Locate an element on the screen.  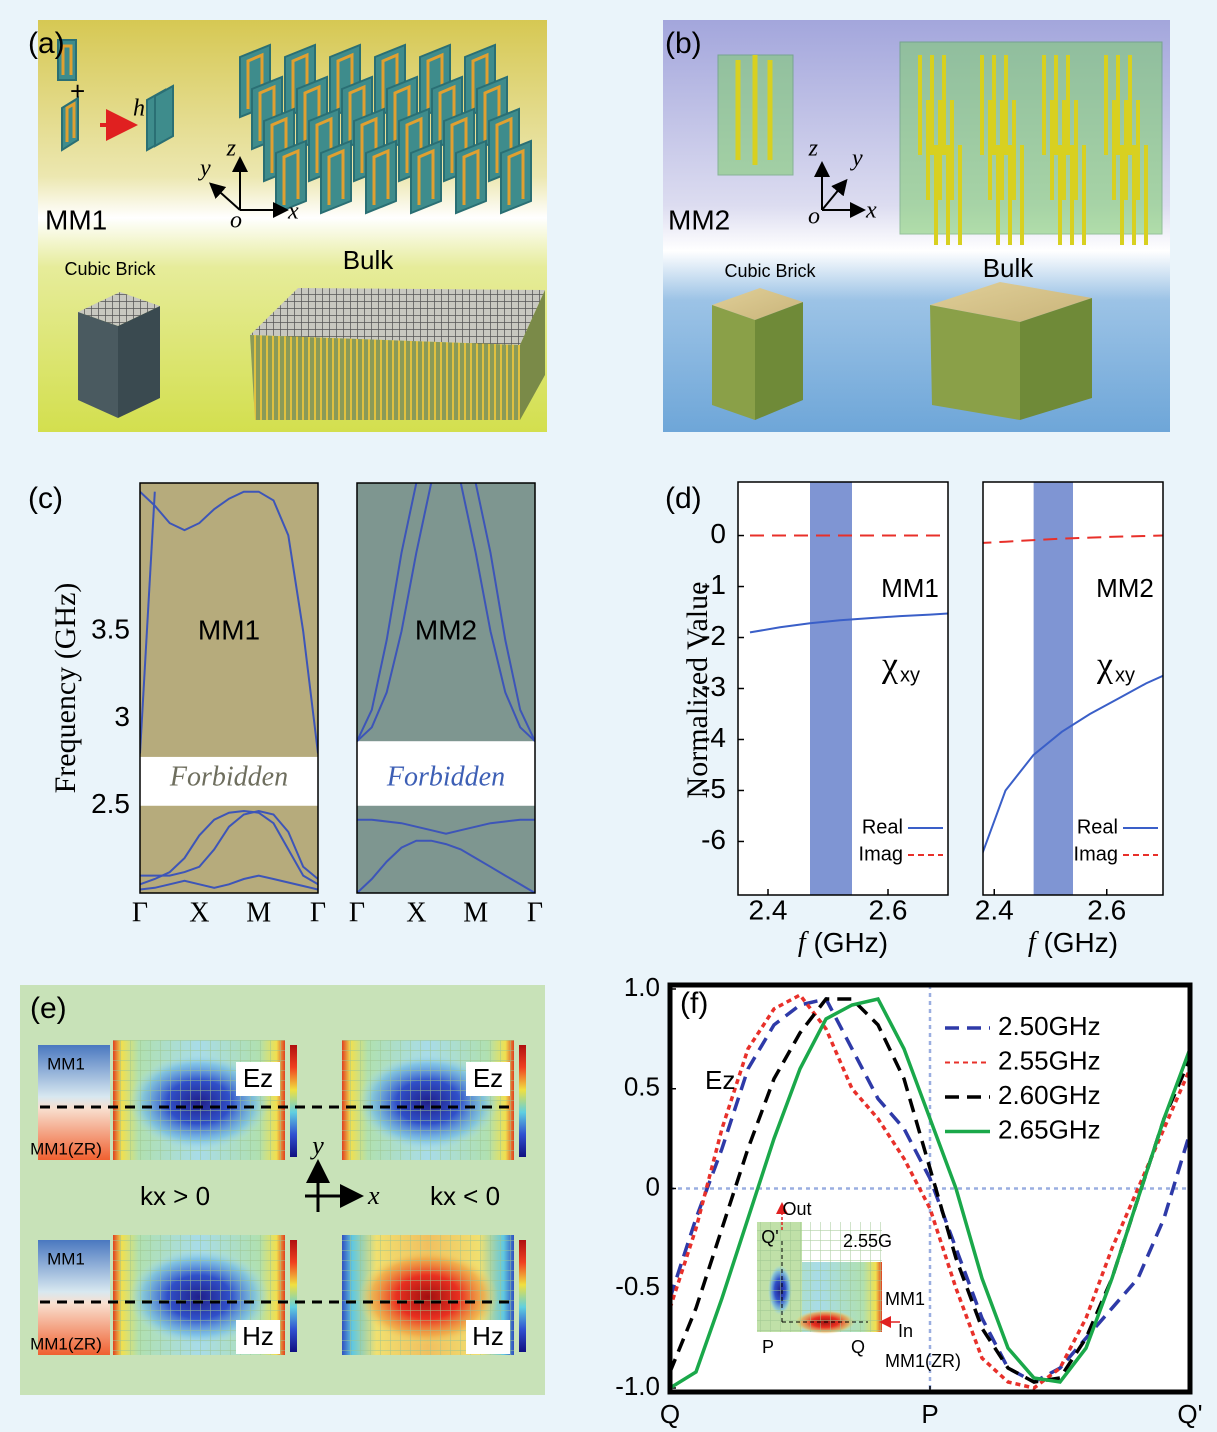
x-tick-label: Q is located at coordinates (670, 1414).